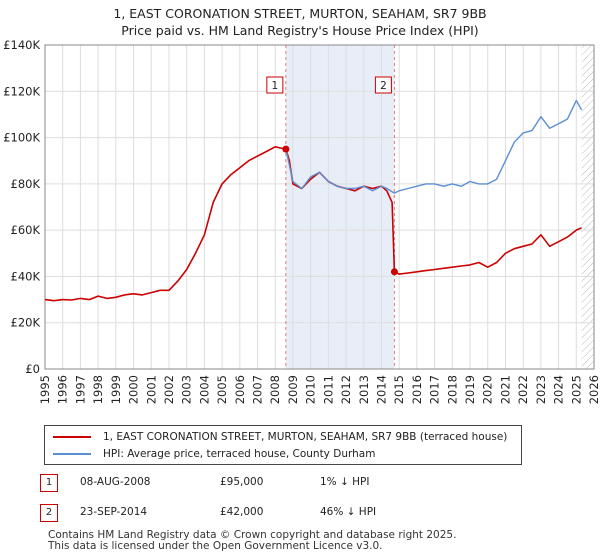 Image resolution: width=600 pixels, height=560 pixels. Describe the element at coordinates (21, 138) in the screenshot. I see `y-tick-label: £100K` at that location.